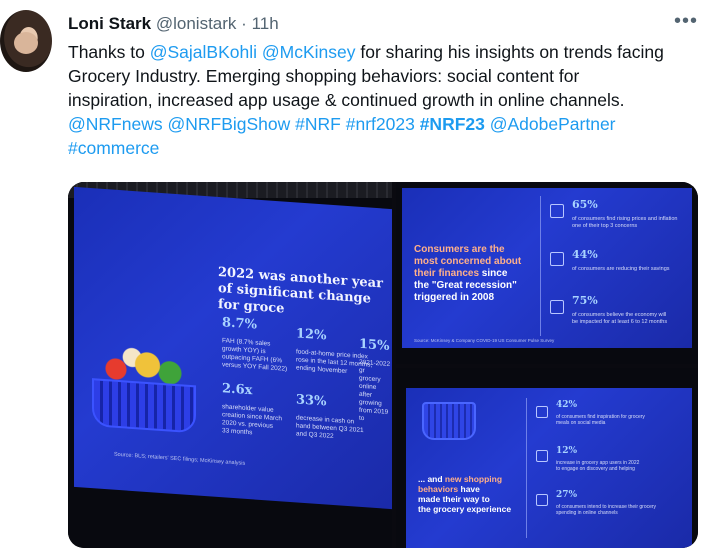 This screenshot has height=552, width=712. I want to click on avatar, so click(26, 41).